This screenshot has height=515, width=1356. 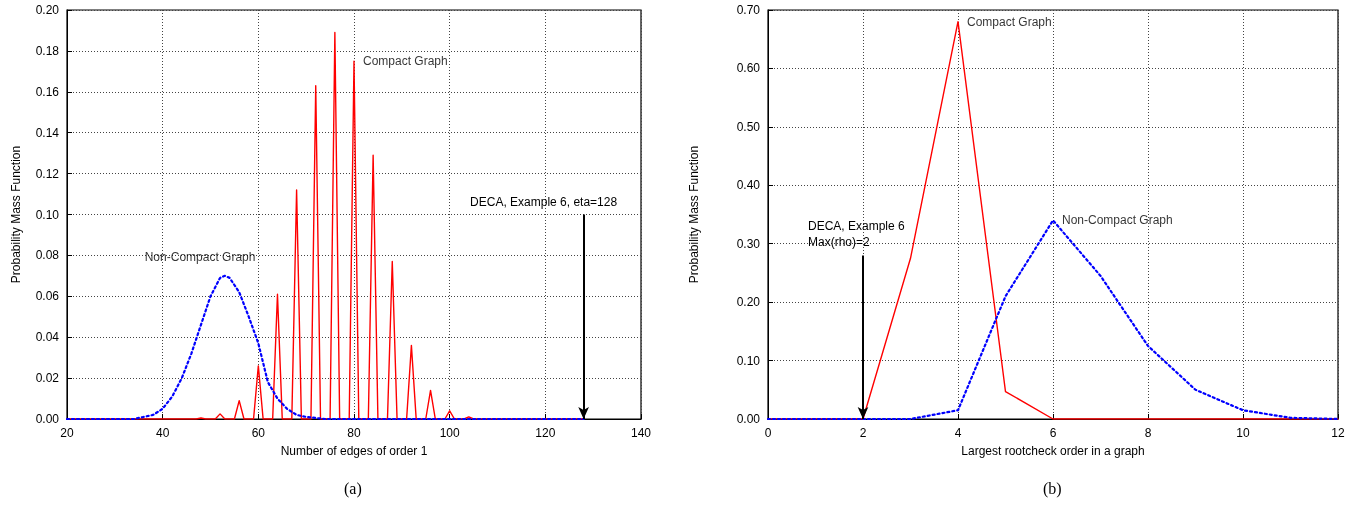 I want to click on x-tick-label: 4, so click(x=958, y=433).